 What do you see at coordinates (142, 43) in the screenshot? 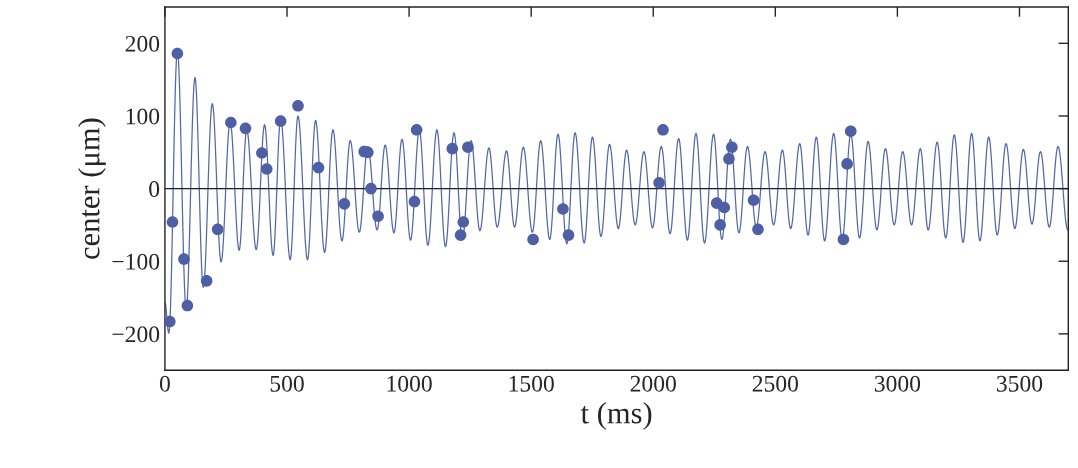
I see `y-tick-label: 200` at bounding box center [142, 43].